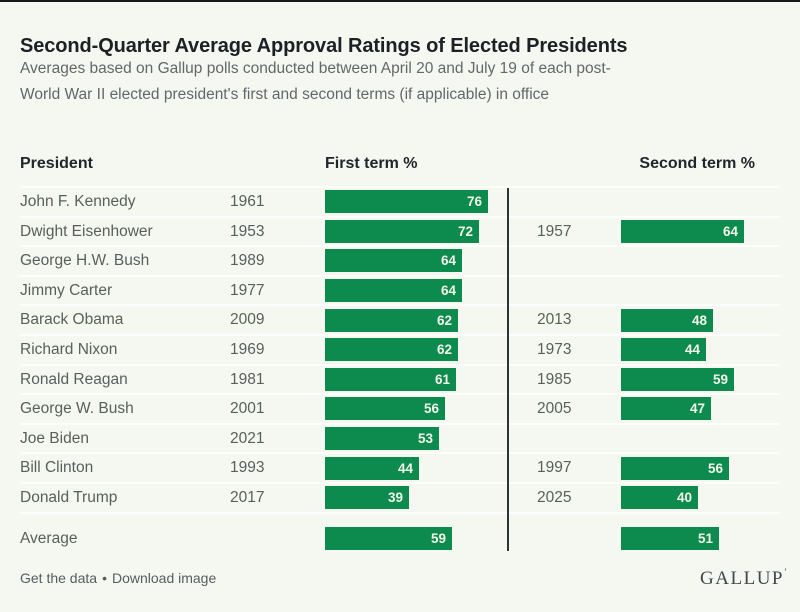 This screenshot has width=800, height=612. What do you see at coordinates (670, 538) in the screenshot?
I see `second-term-bar: 51` at bounding box center [670, 538].